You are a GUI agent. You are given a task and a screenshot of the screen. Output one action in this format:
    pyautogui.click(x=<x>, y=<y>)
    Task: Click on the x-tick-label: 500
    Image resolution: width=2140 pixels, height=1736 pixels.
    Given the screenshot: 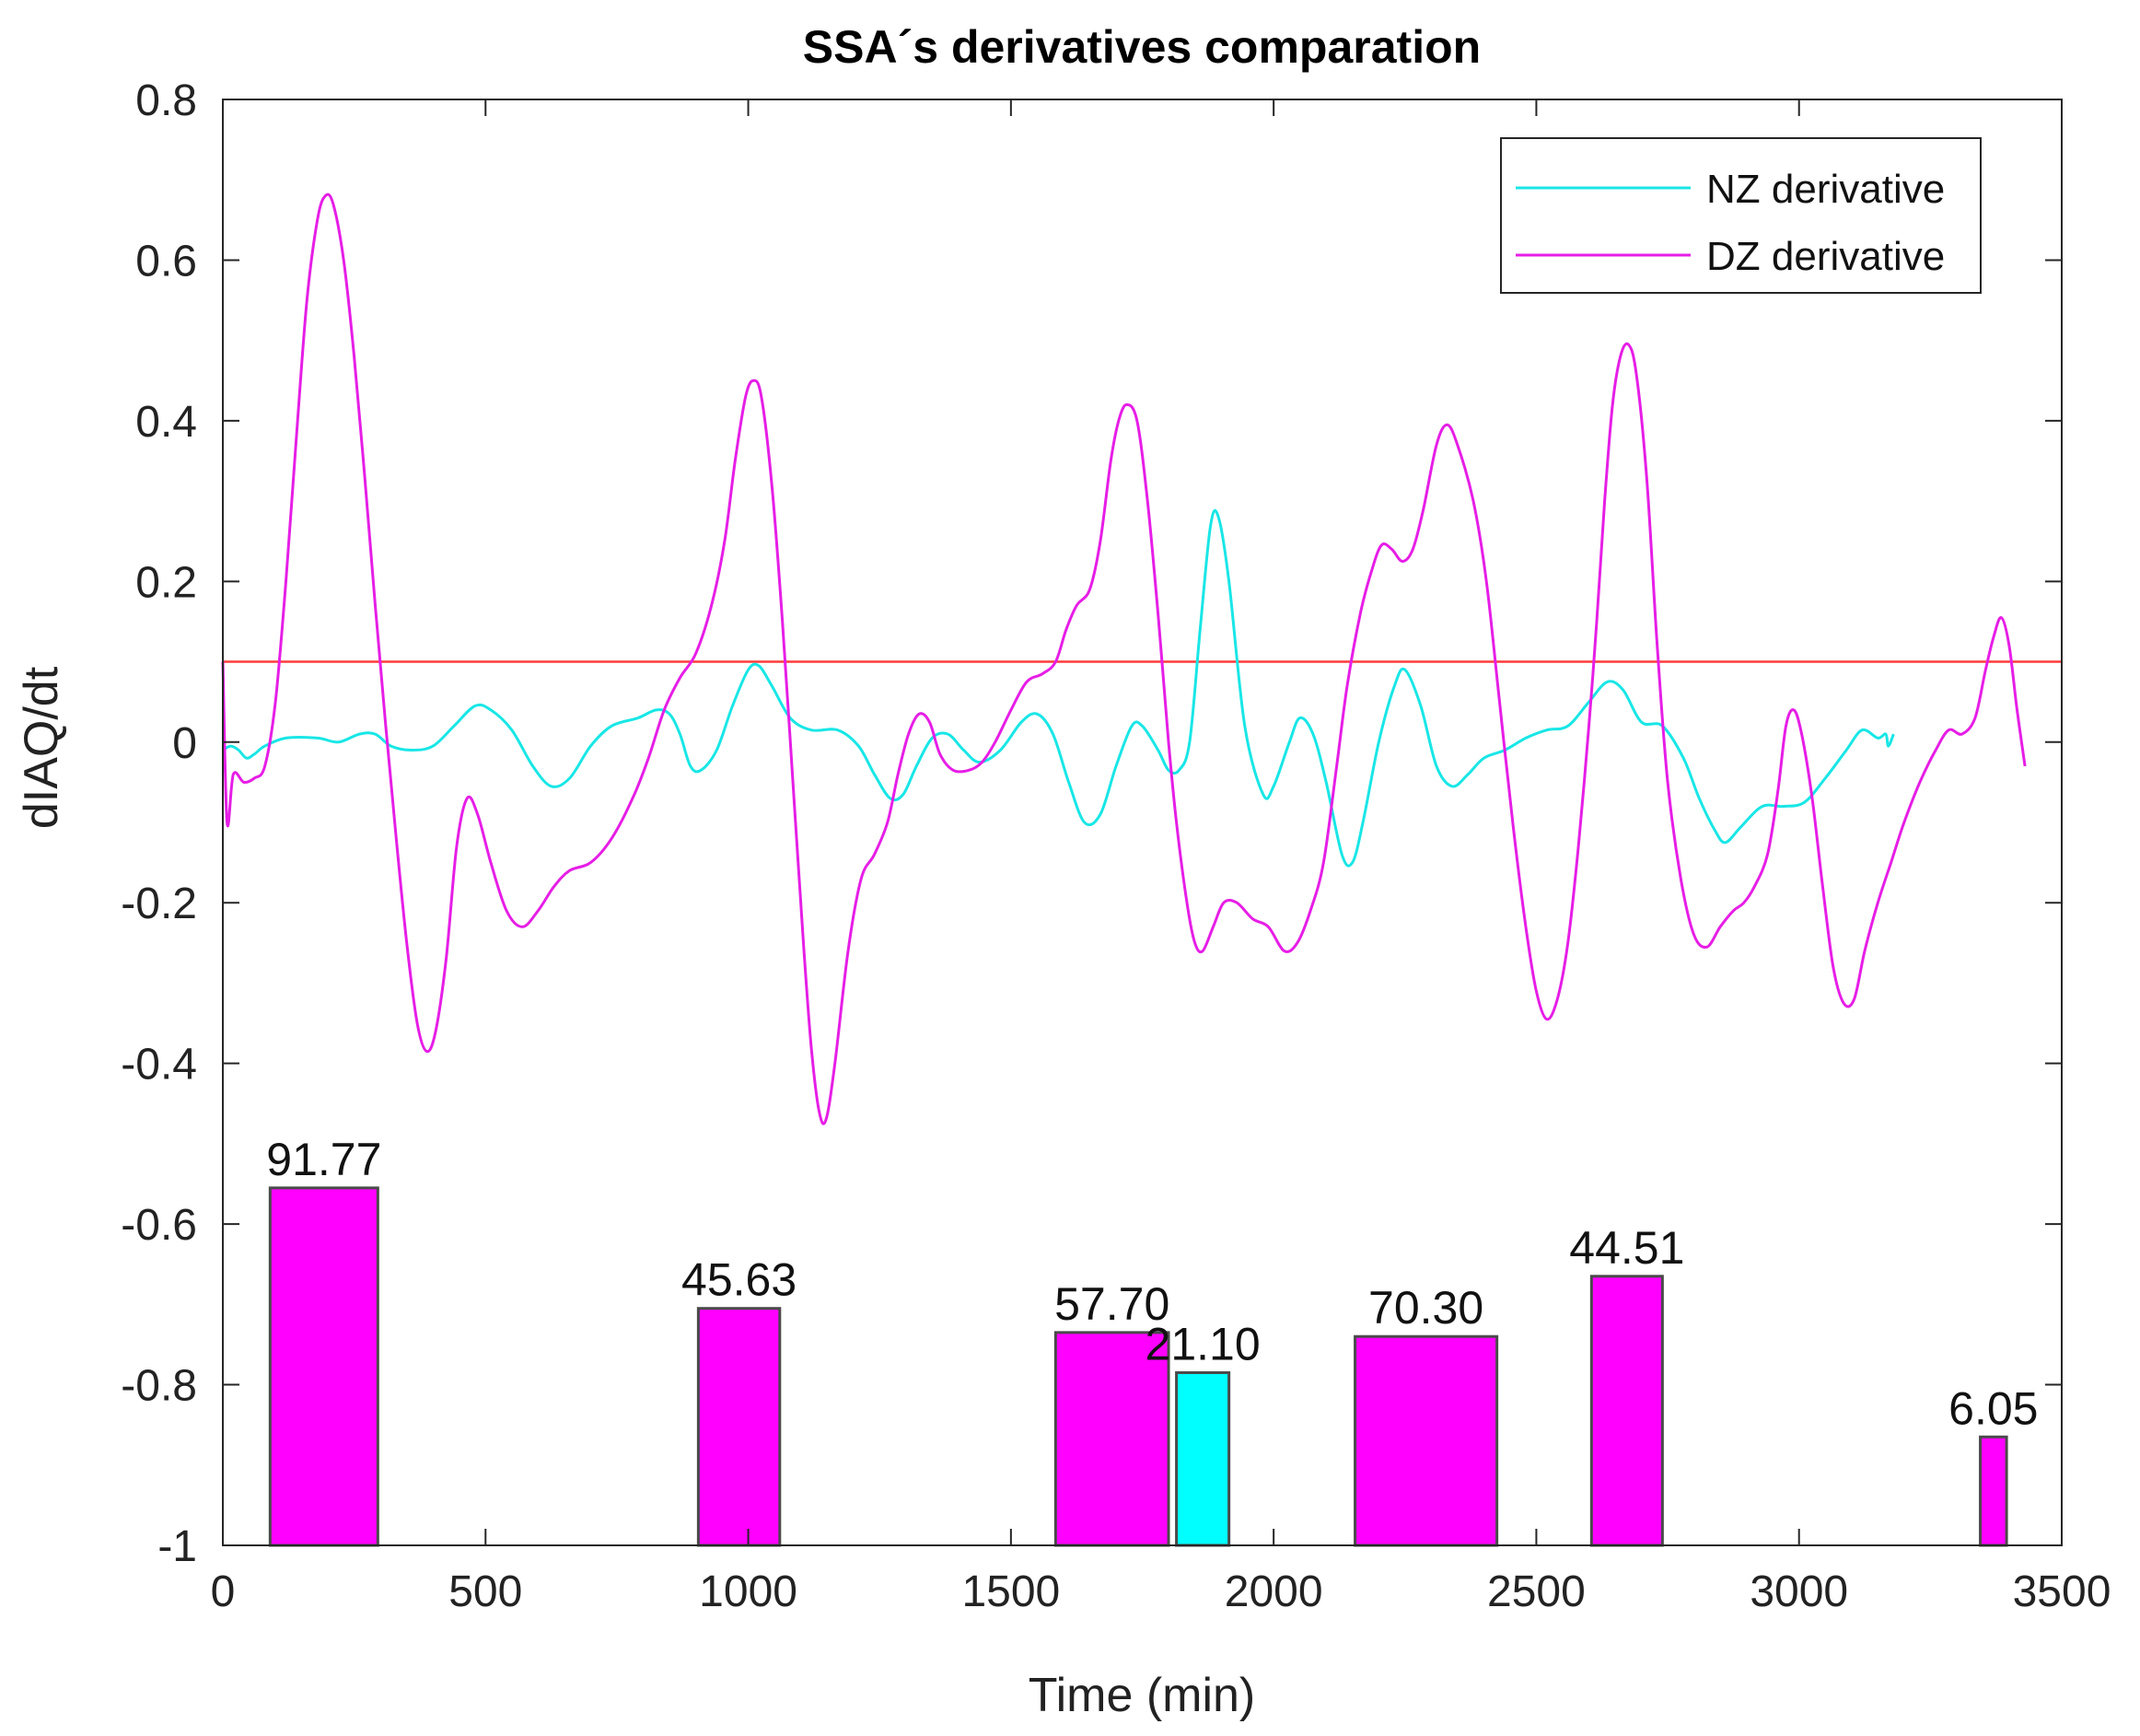 What is the action you would take?
    pyautogui.click(x=485, y=1591)
    